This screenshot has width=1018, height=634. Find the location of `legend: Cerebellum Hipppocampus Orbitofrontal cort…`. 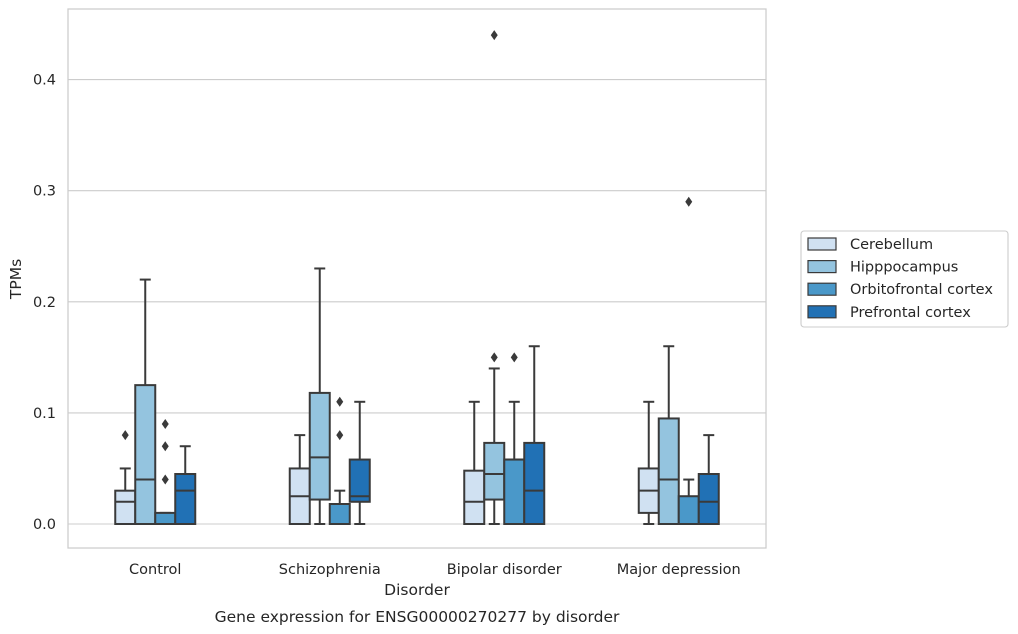

legend: Cerebellum Hipppocampus Orbitofrontal cort… is located at coordinates (904, 279).